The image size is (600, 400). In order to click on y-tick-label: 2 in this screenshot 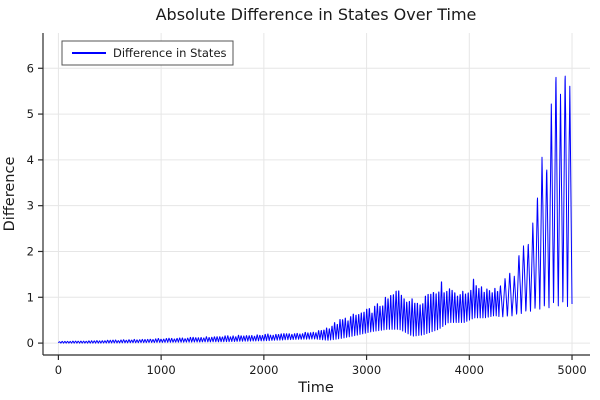, I will do `click(30, 251)`.